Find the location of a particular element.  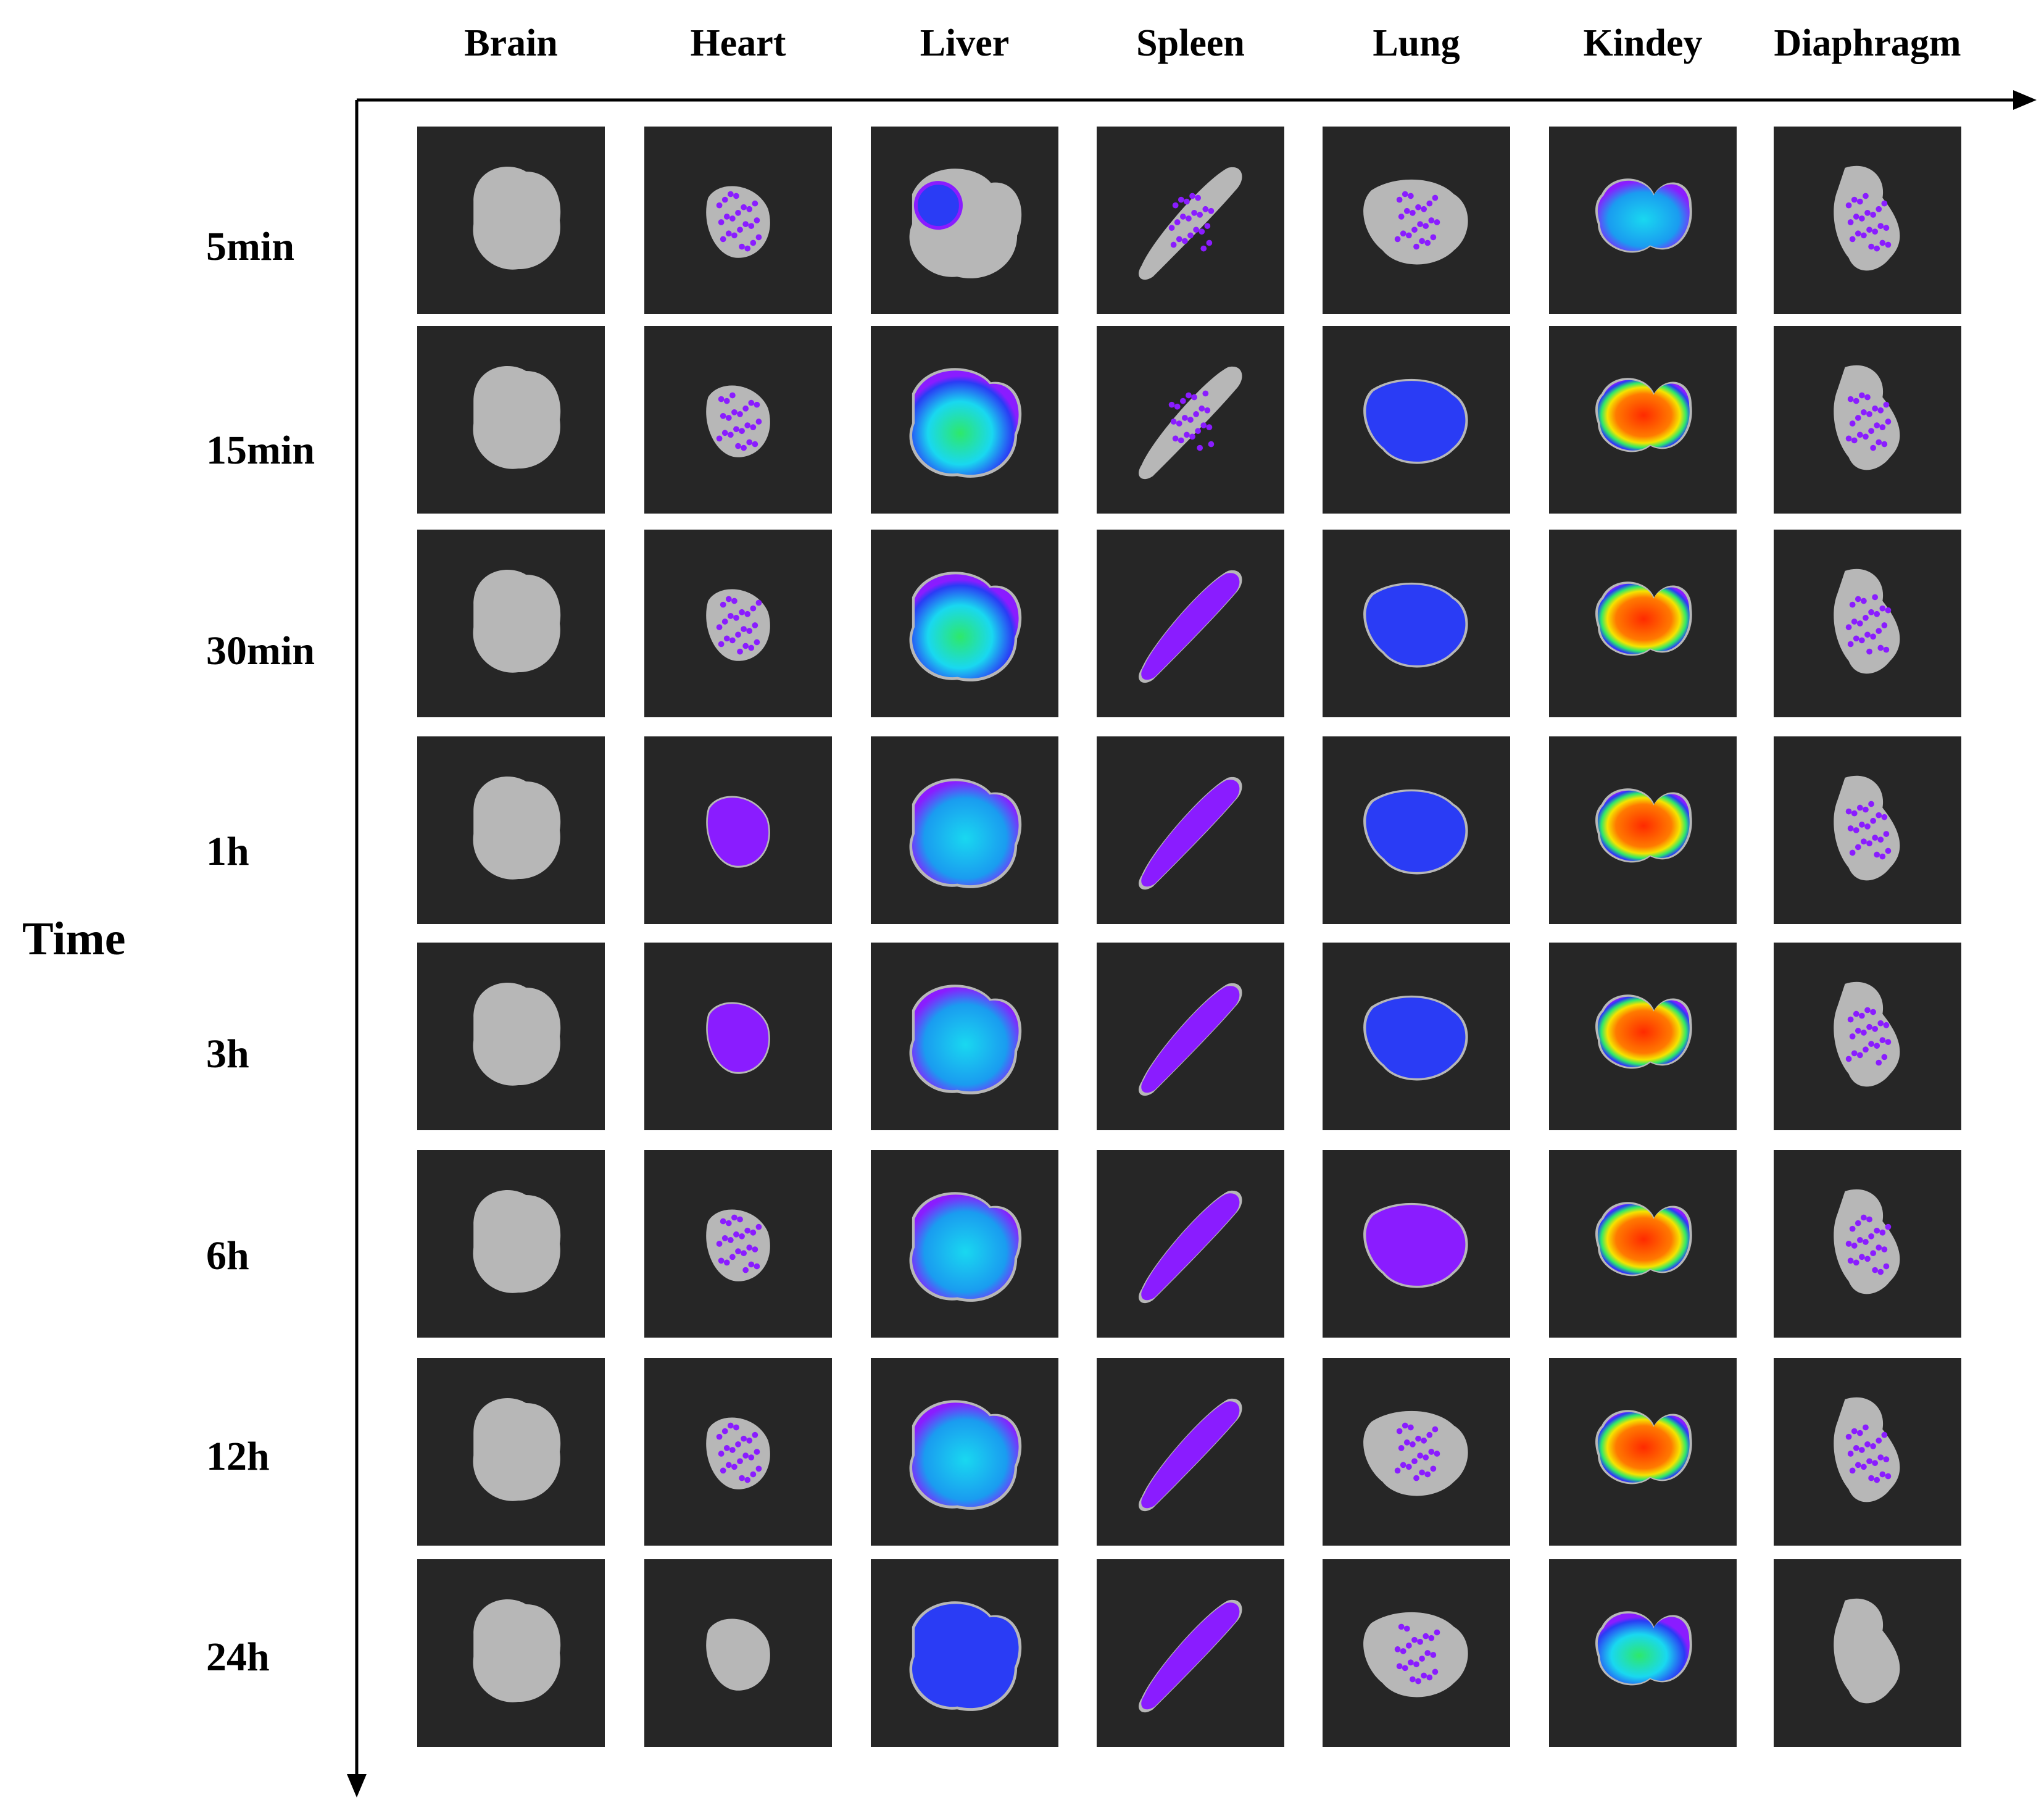

organ-image-brain-3h is located at coordinates (511, 1036).